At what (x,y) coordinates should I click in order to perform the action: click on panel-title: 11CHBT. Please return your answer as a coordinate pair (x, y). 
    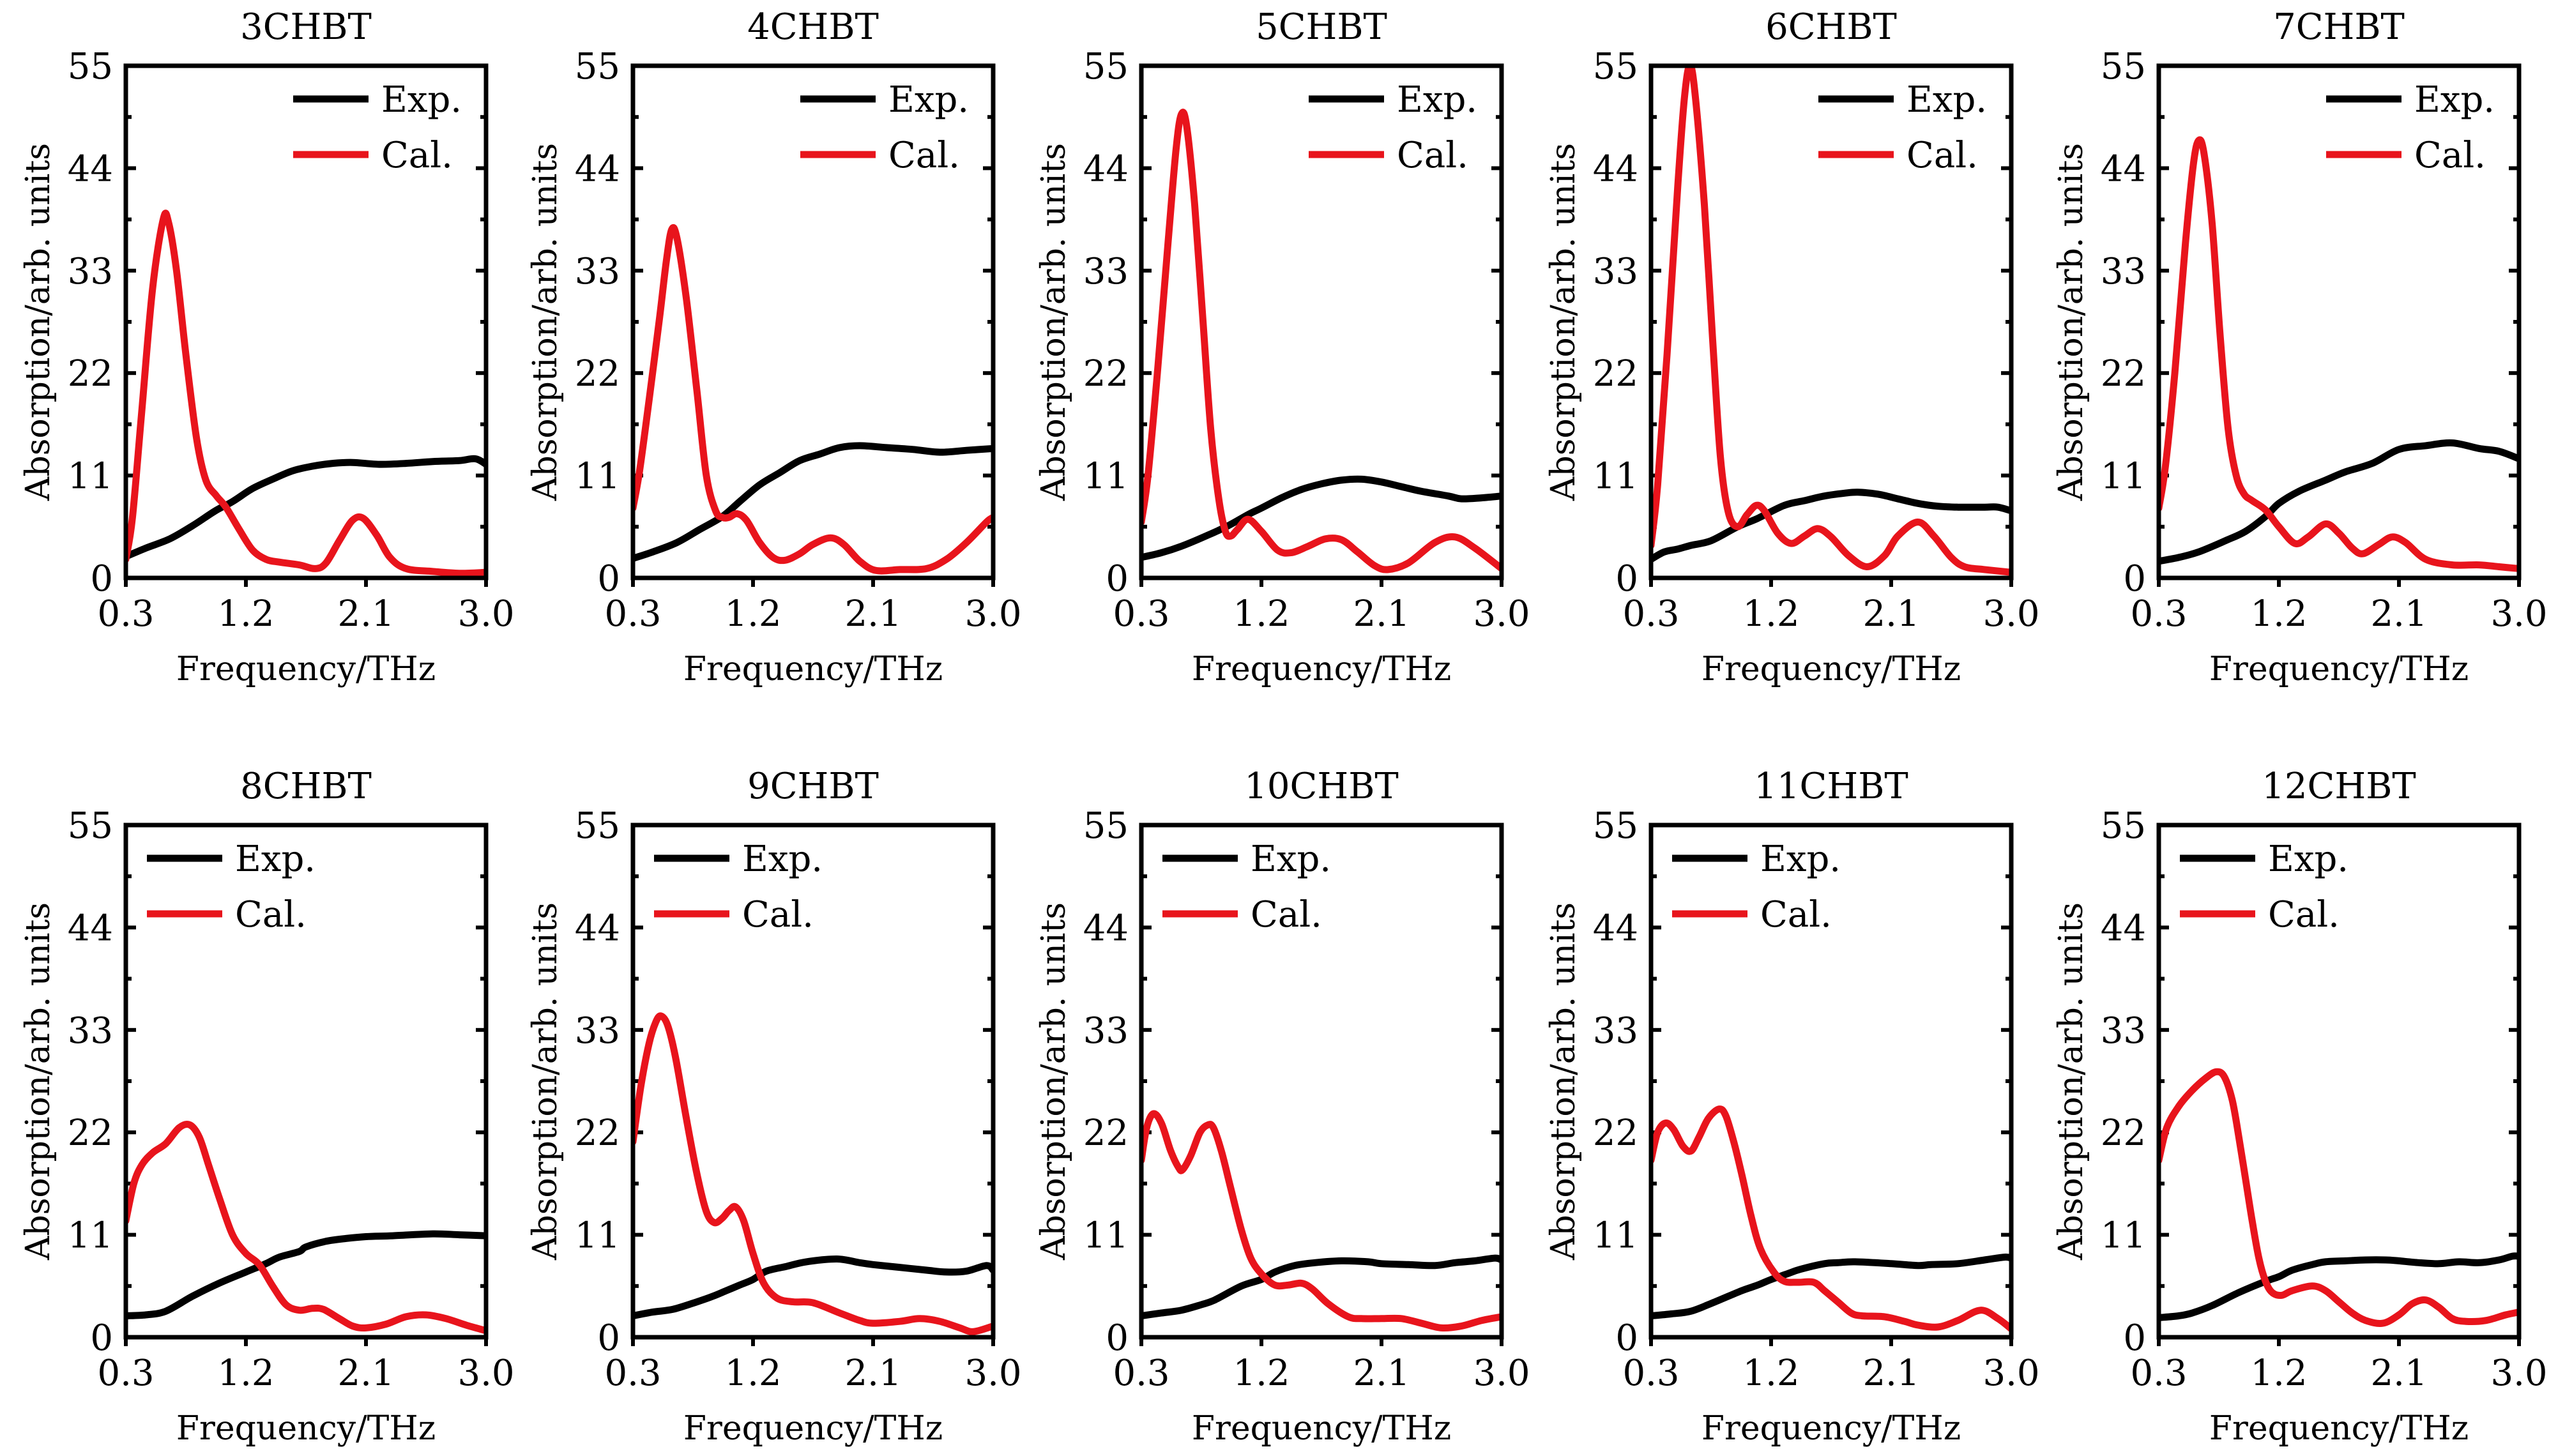
    Looking at the image, I should click on (1831, 786).